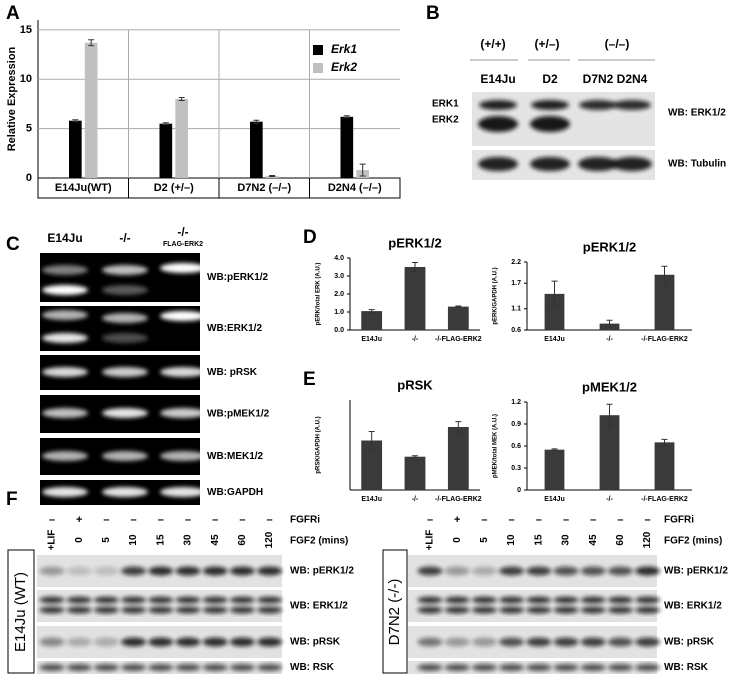  What do you see at coordinates (609, 339) in the screenshot?
I see `x-tick-label: -/-` at bounding box center [609, 339].